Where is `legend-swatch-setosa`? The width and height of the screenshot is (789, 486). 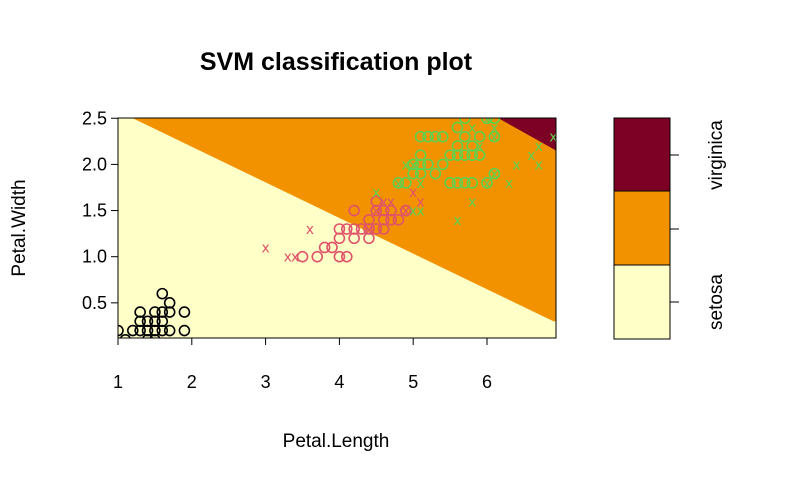 legend-swatch-setosa is located at coordinates (642, 302).